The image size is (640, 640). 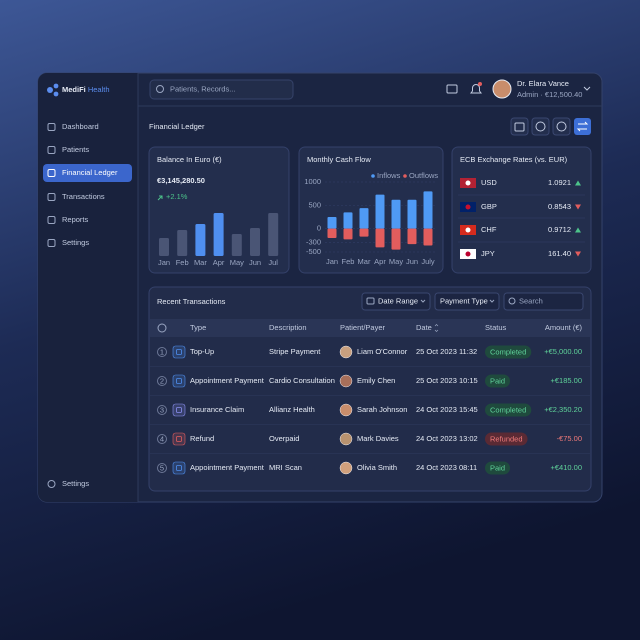 I want to click on exchange-button, so click(x=582, y=126).